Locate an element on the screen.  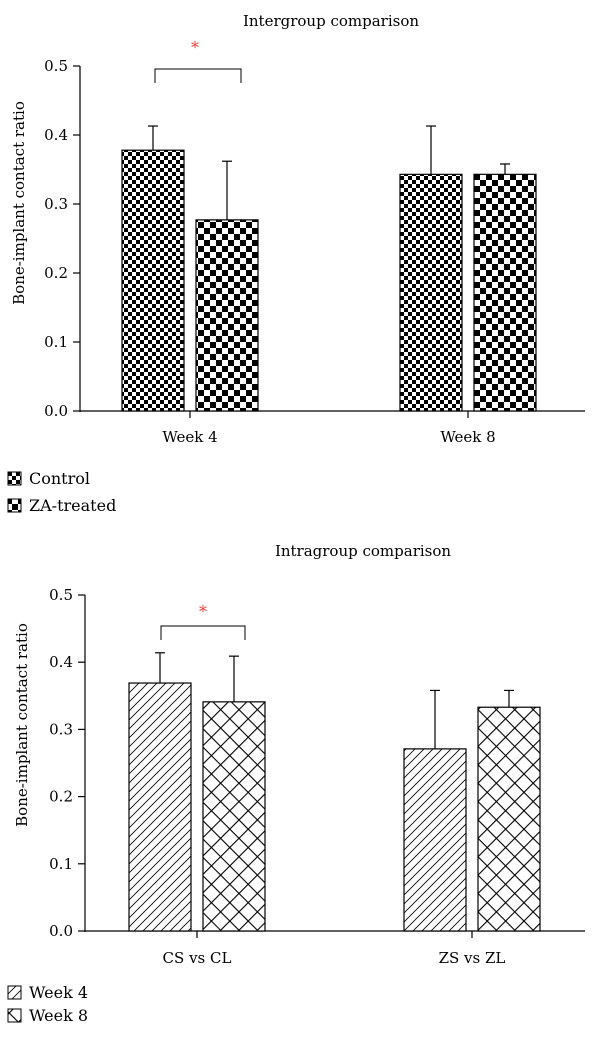
legend-swatch-control is located at coordinates (14, 478).